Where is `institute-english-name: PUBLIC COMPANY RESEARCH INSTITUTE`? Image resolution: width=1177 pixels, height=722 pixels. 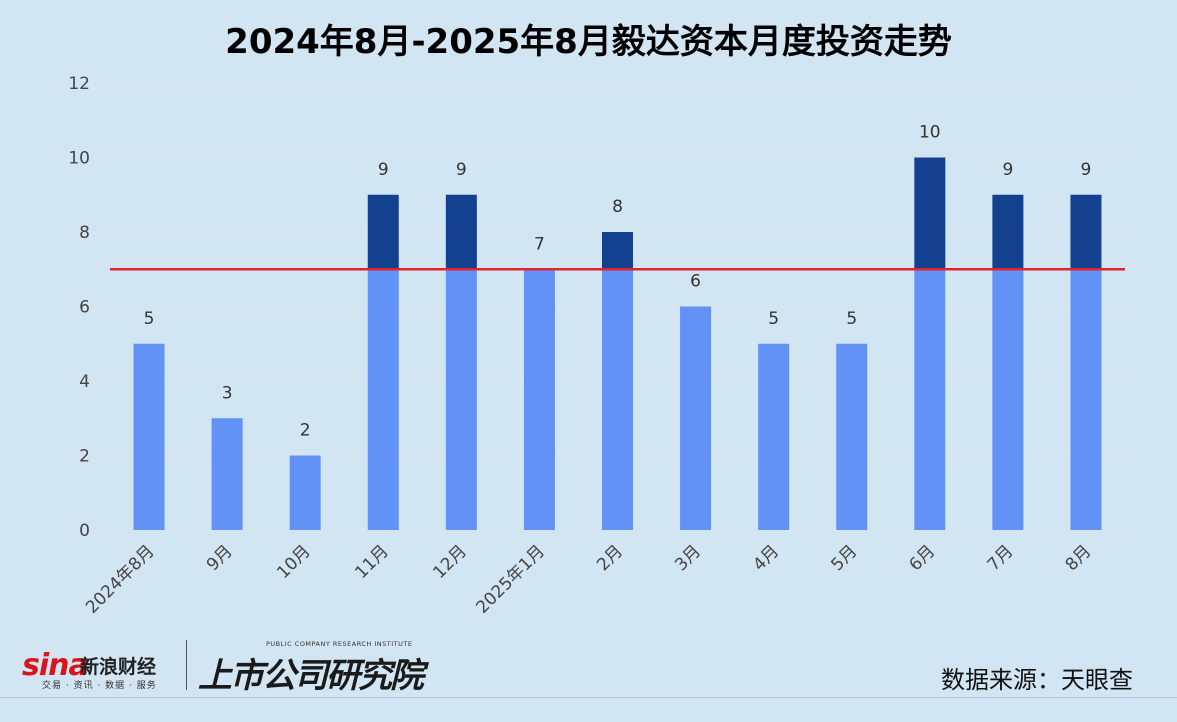
institute-english-name: PUBLIC COMPANY RESEARCH INSTITUTE is located at coordinates (339, 644).